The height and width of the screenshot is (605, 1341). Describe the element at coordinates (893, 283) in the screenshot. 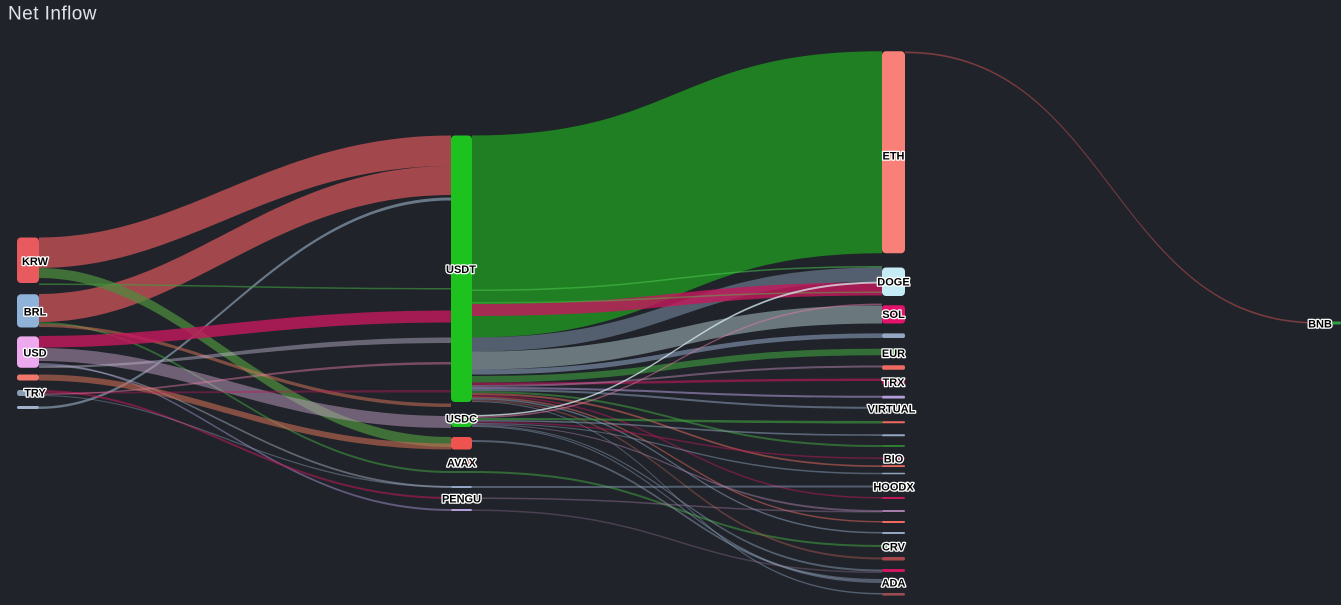

I see `svg-text: DOGE` at that location.